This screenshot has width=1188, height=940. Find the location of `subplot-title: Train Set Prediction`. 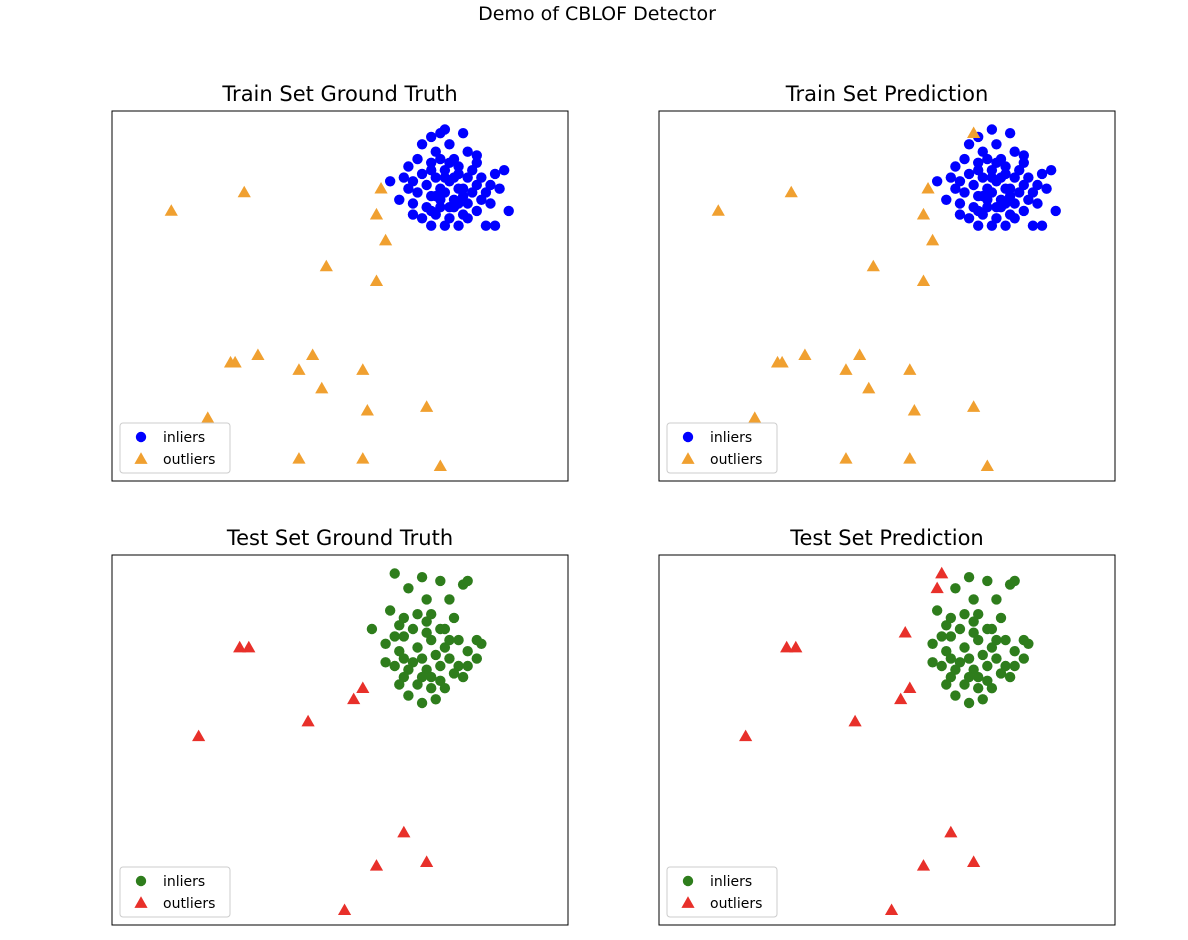

subplot-title: Train Set Prediction is located at coordinates (887, 94).